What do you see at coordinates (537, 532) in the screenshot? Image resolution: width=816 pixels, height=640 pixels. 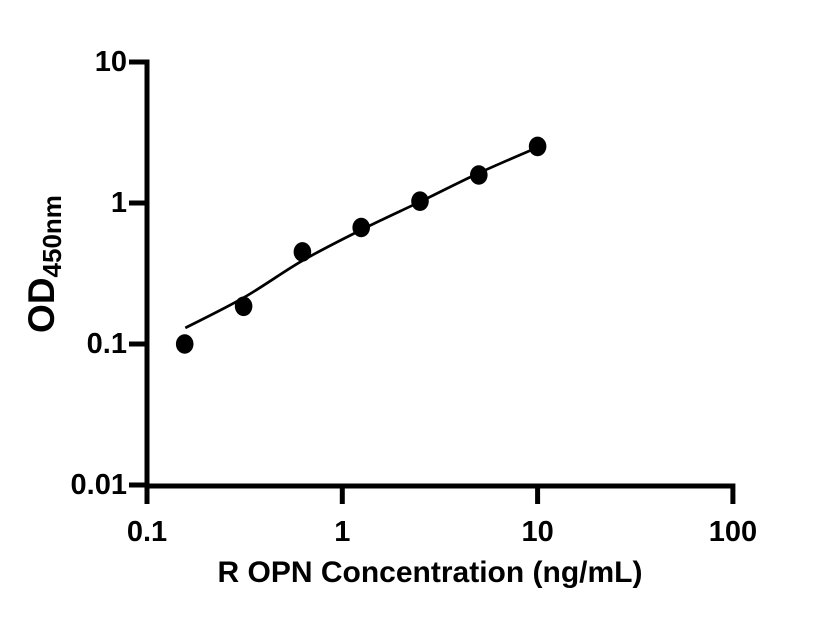 I see `x-tick-label-10: 10` at bounding box center [537, 532].